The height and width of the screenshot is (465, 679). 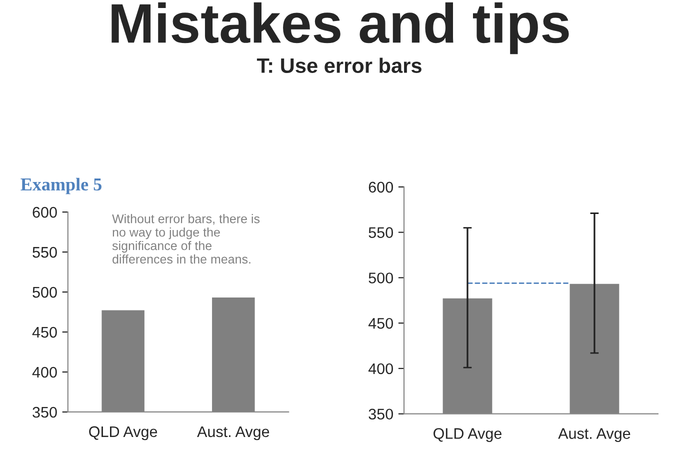 What do you see at coordinates (186, 239) in the screenshot?
I see `annotation: Without error bars, there is no way to judge the significance of the differences in the means.` at bounding box center [186, 239].